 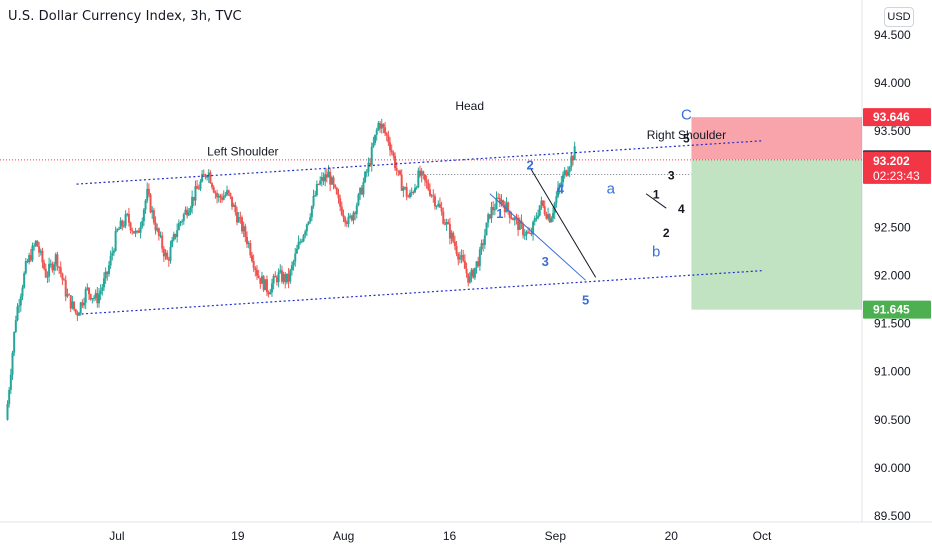 What do you see at coordinates (537, 237) in the screenshot?
I see `wedge-lower-line` at bounding box center [537, 237].